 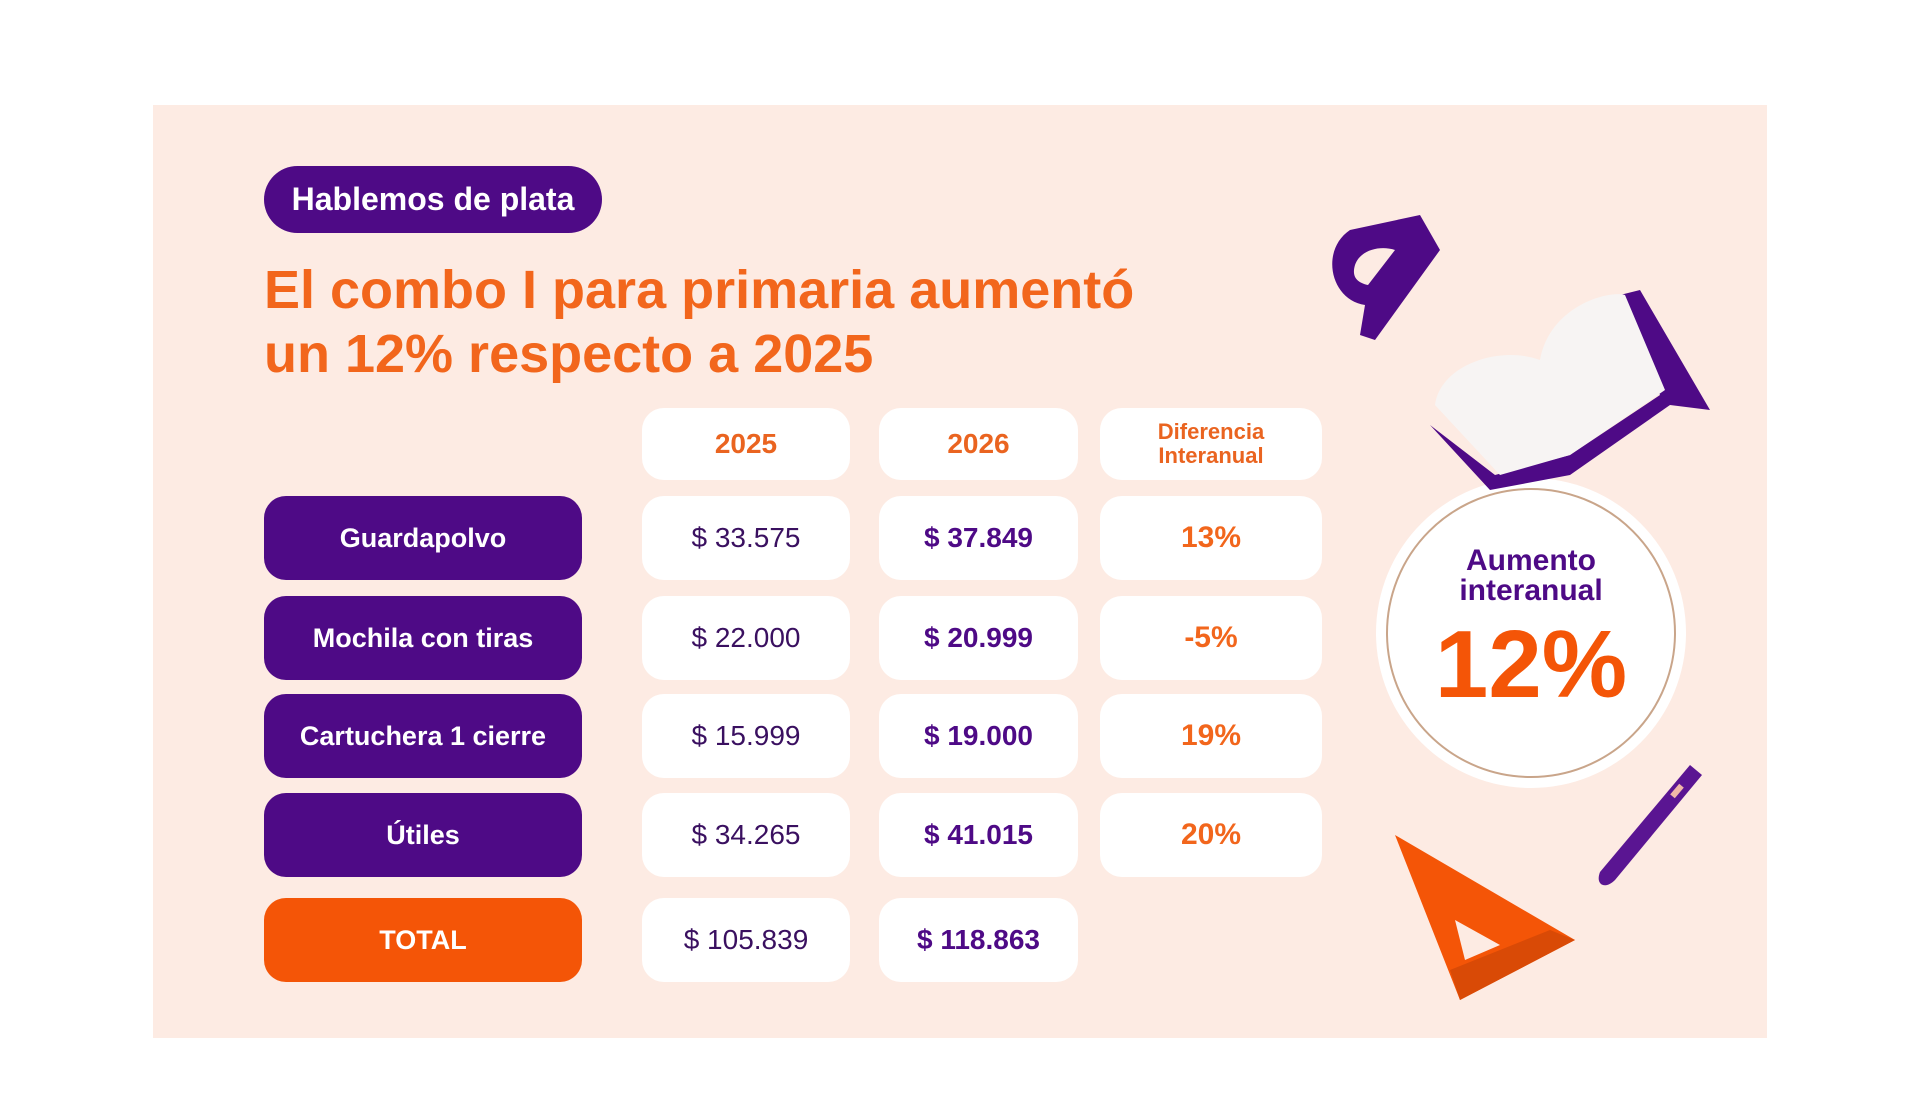 I want to click on annual-increase-value: 12%, so click(x=1531, y=664).